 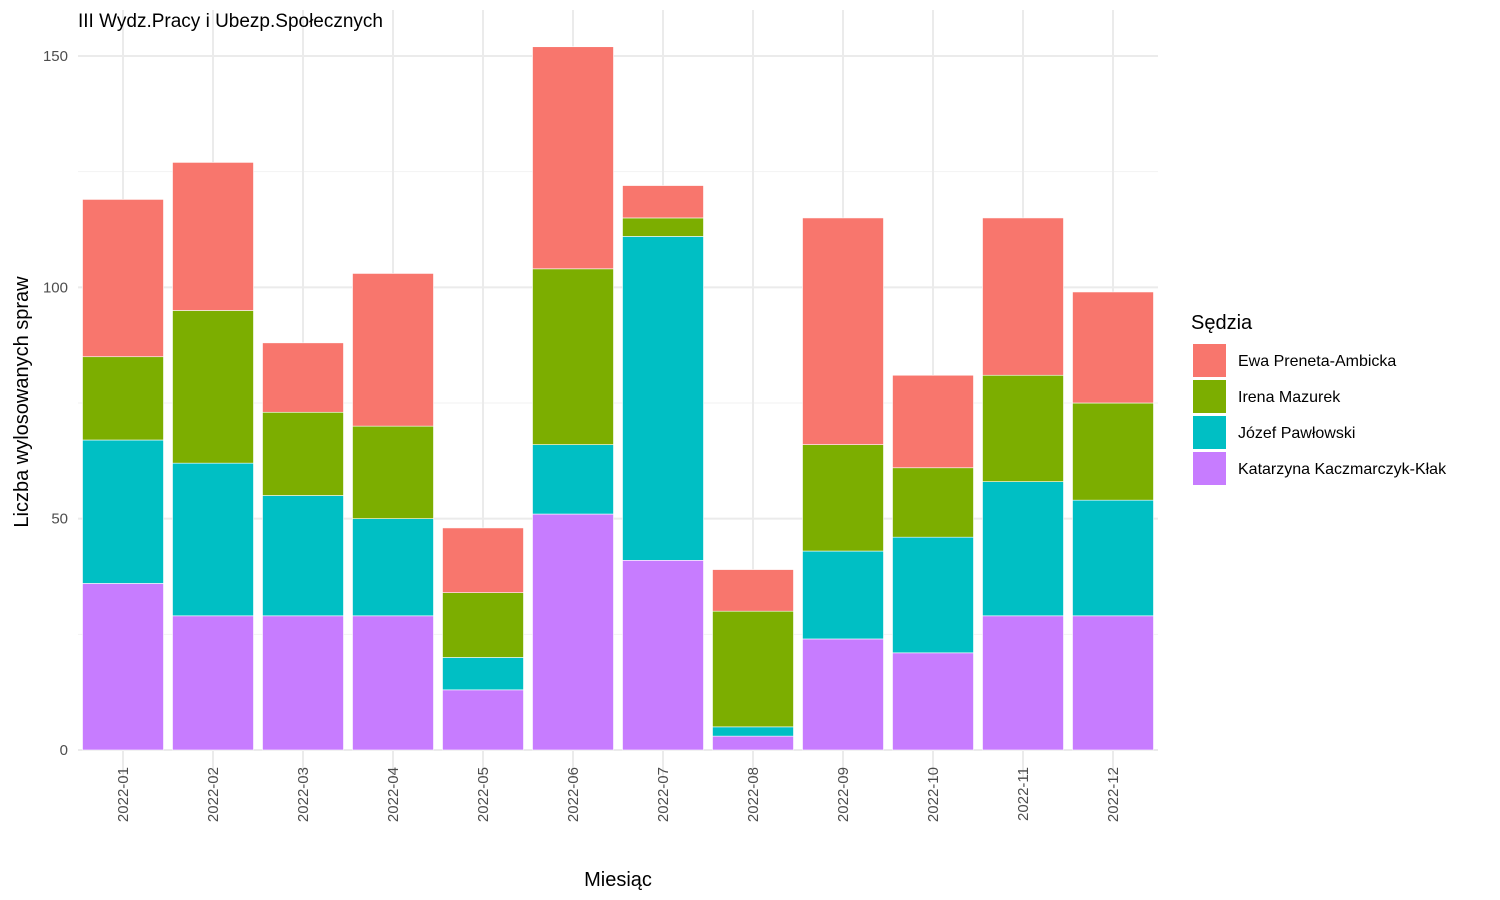 I want to click on x-tick-label: 2022-03, so click(x=303, y=794).